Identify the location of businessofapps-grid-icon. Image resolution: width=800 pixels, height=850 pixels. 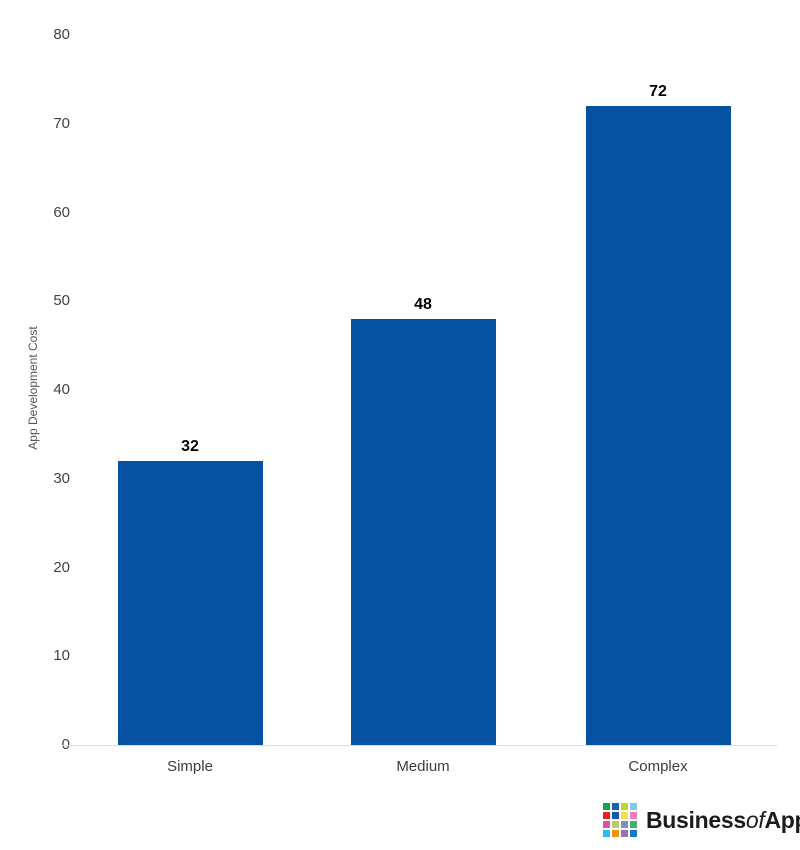
(620, 820).